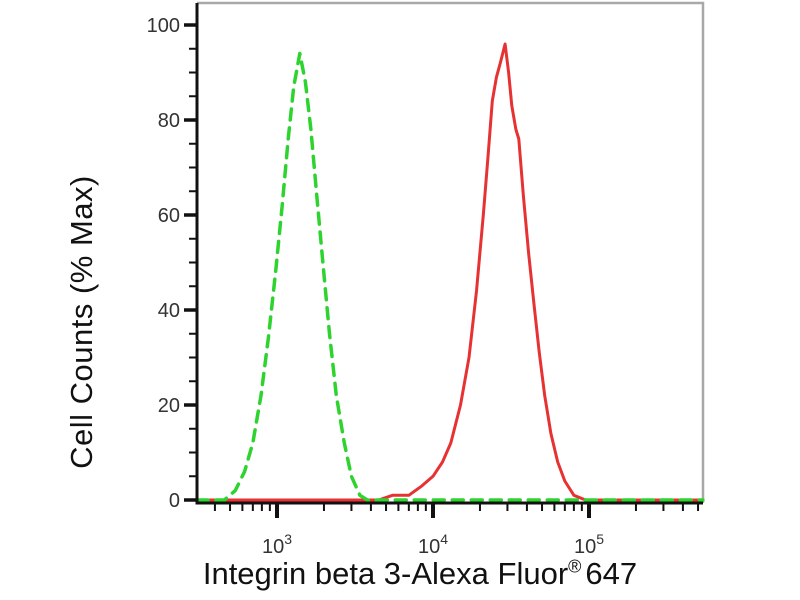 The width and height of the screenshot is (800, 600). Describe the element at coordinates (169, 311) in the screenshot. I see `y-tick-label: 40` at that location.